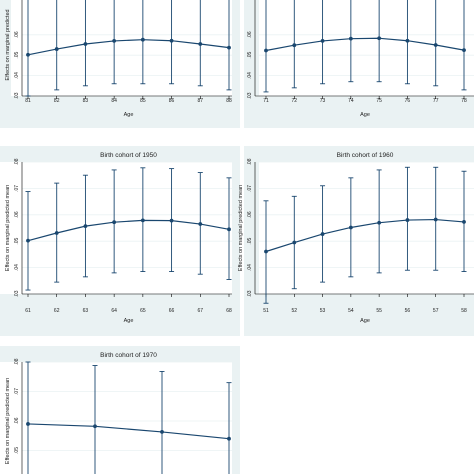 The height and width of the screenshot is (474, 474). Describe the element at coordinates (86, 311) in the screenshot. I see `x-tick-label: 63` at that location.